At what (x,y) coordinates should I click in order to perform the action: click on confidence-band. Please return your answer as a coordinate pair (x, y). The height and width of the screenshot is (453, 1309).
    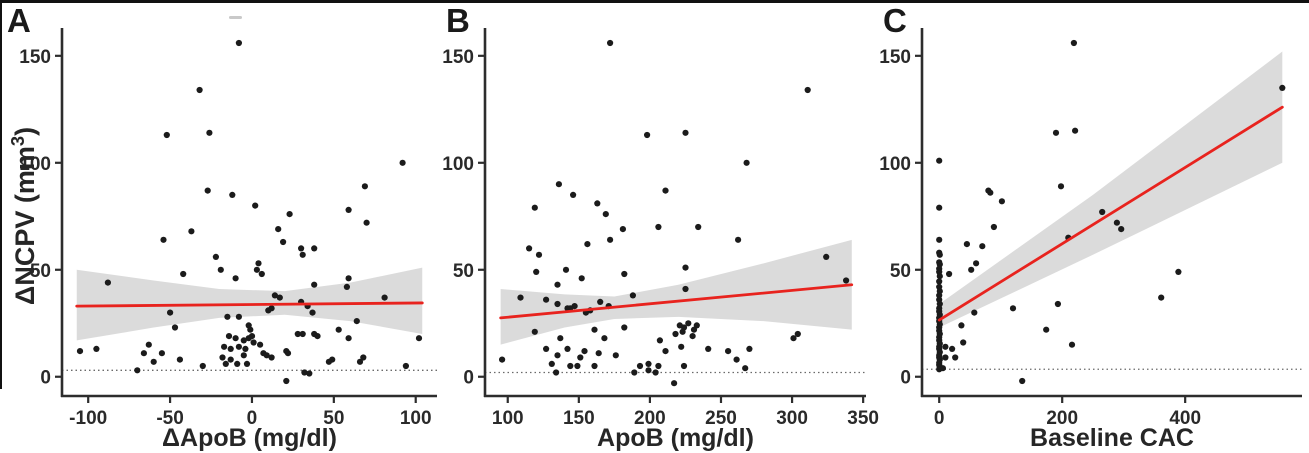
    Looking at the image, I should click on (676, 292).